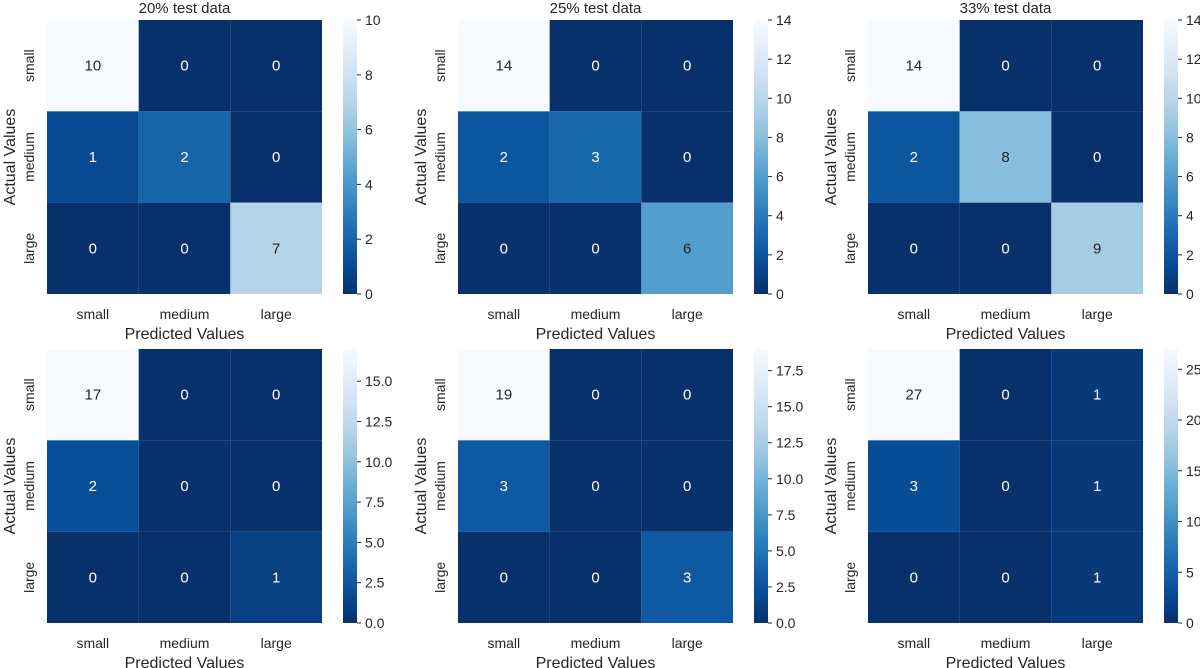 The image size is (1200, 668). Describe the element at coordinates (1193, 369) in the screenshot. I see `colorbar-tick-label: 25` at that location.